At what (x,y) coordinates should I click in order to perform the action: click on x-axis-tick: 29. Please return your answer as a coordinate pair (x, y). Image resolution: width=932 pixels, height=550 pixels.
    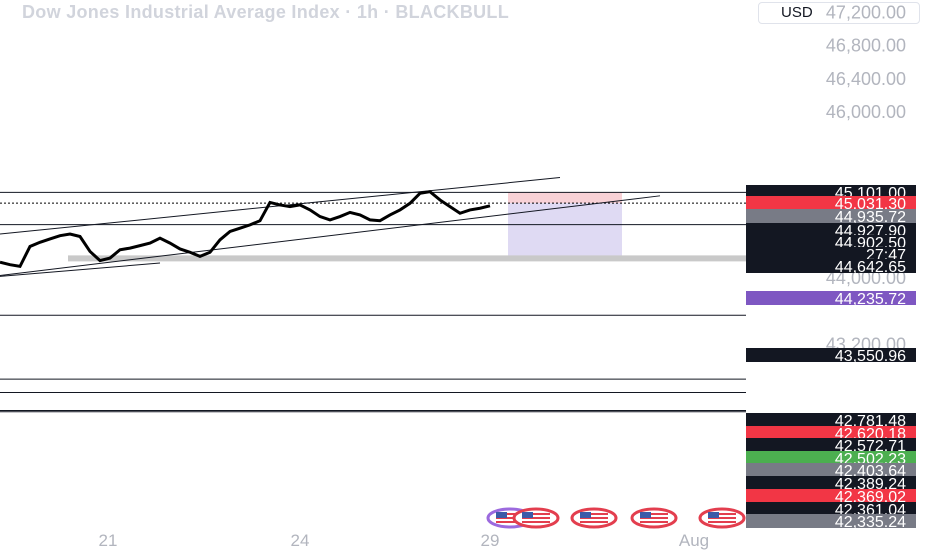
    Looking at the image, I should click on (490, 540).